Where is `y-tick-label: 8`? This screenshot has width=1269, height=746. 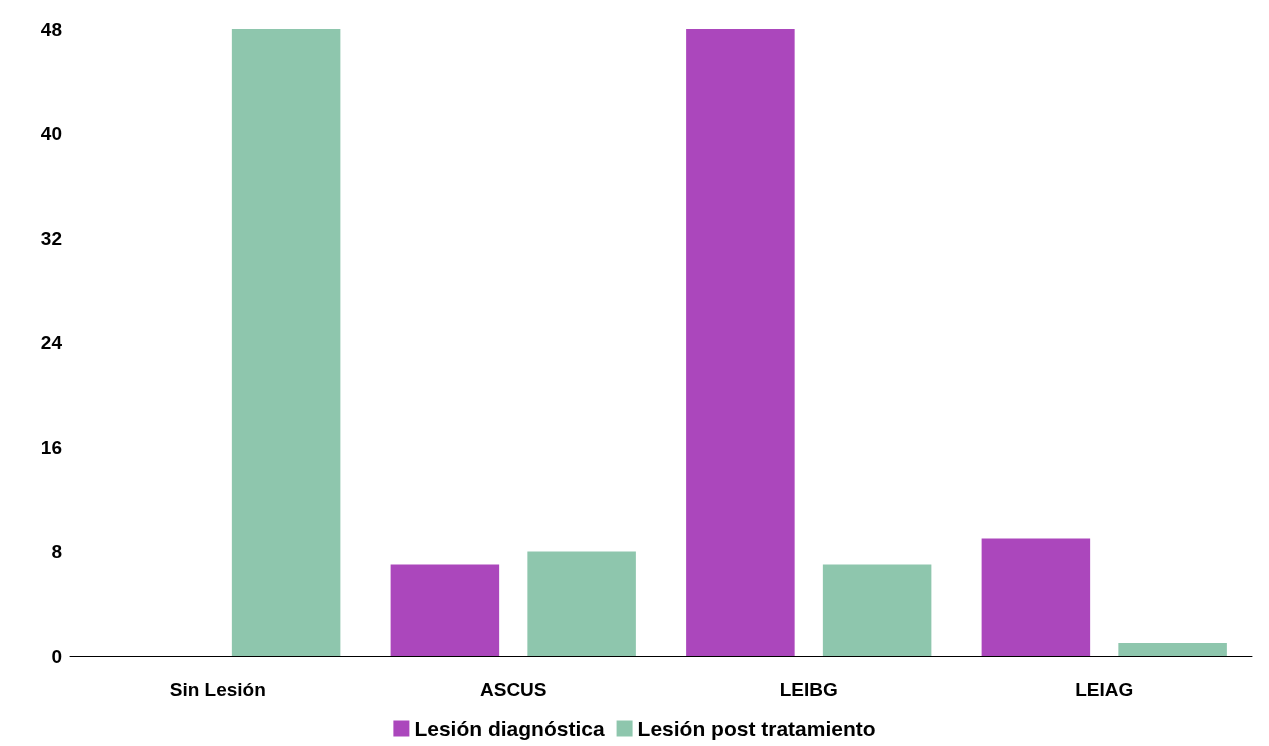 y-tick-label: 8 is located at coordinates (56, 551).